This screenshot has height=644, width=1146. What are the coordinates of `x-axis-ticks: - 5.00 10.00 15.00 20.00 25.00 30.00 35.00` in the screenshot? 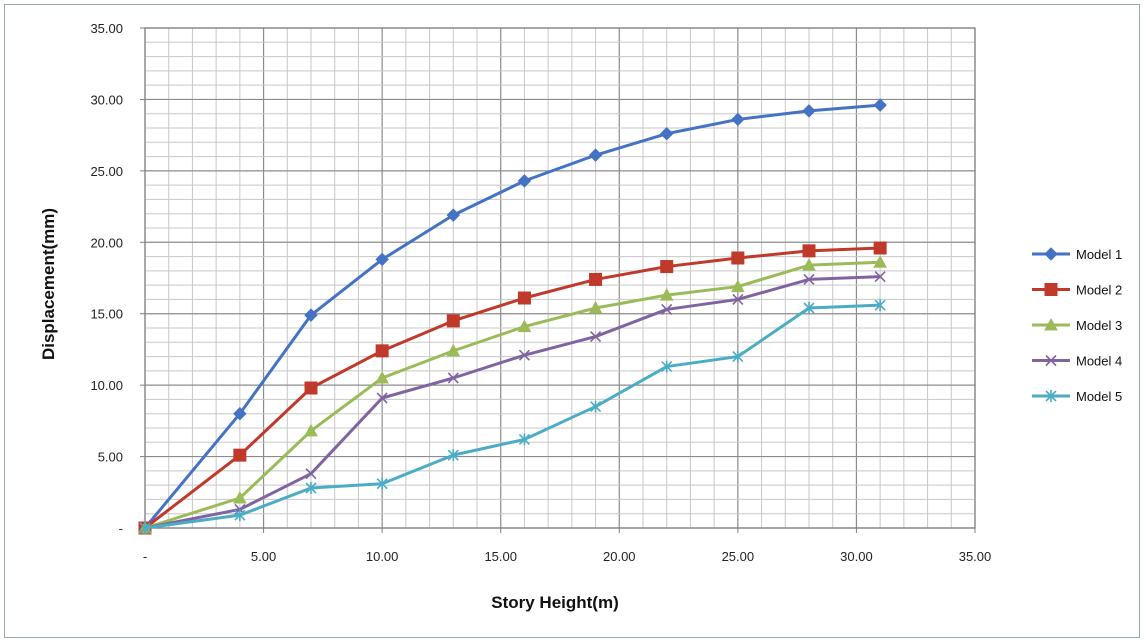 It's located at (567, 546).